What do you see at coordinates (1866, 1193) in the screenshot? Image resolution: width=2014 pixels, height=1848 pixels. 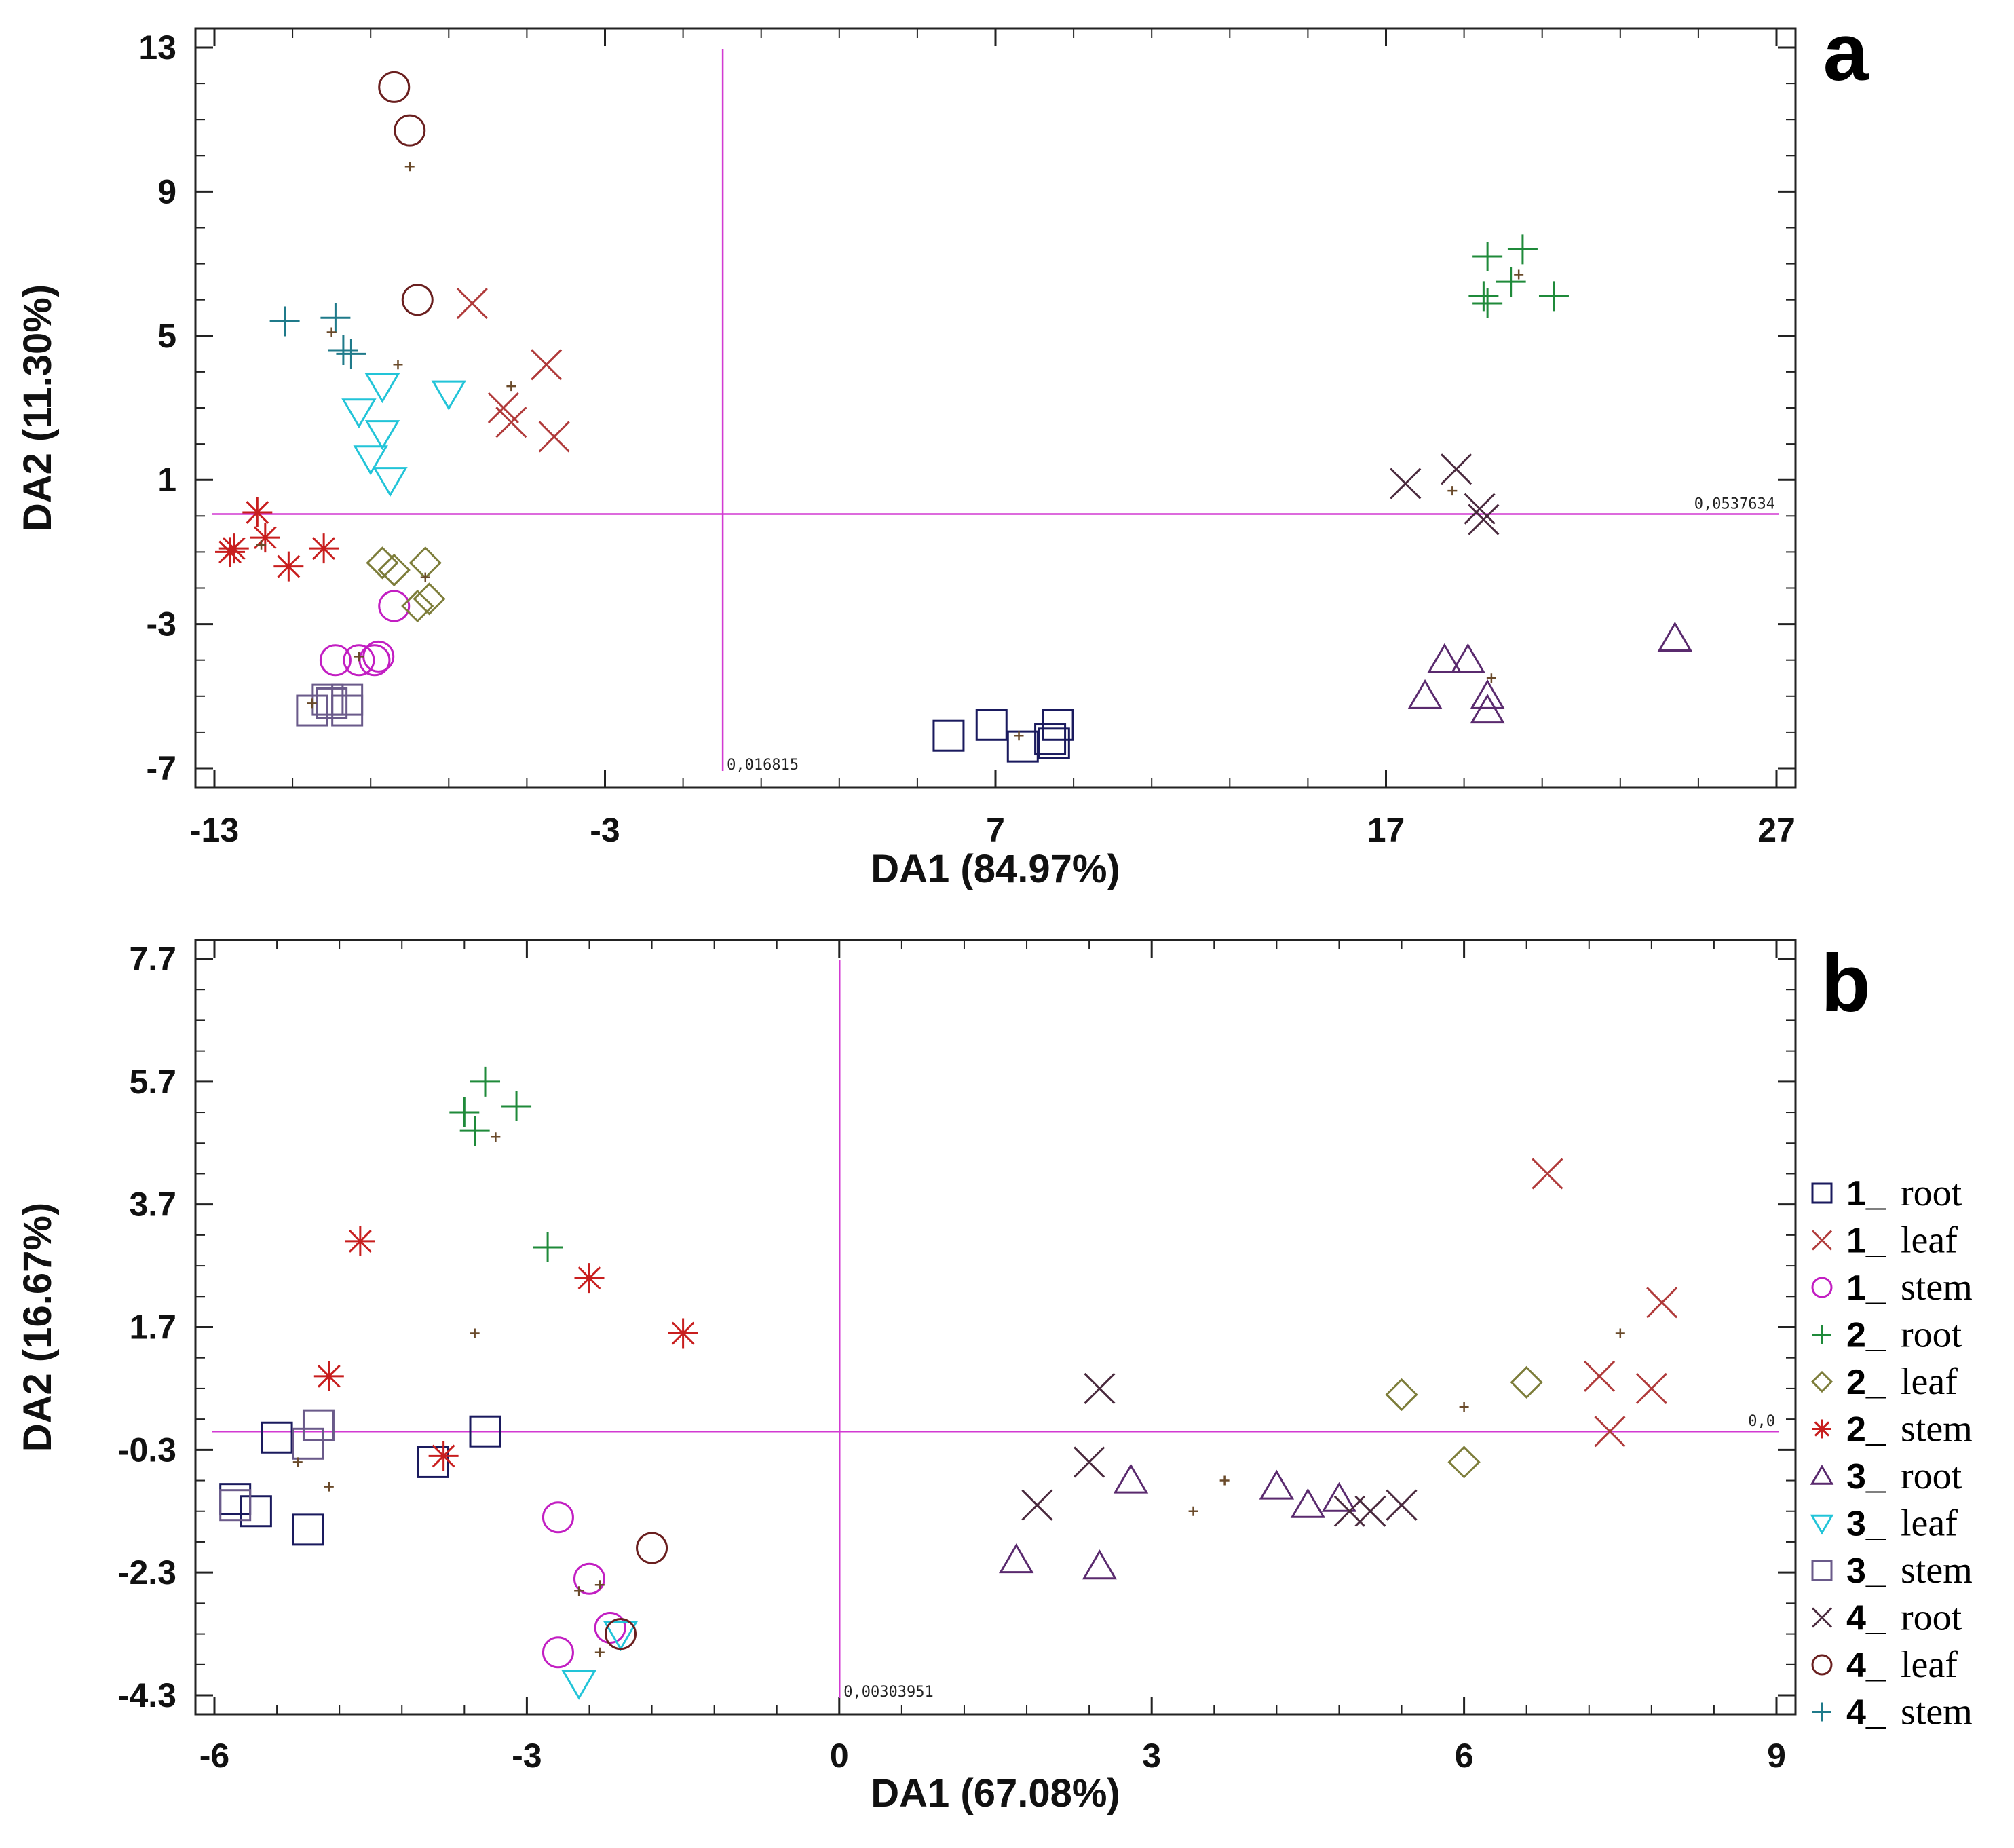 I see `legend-group-number: 1_` at bounding box center [1866, 1193].